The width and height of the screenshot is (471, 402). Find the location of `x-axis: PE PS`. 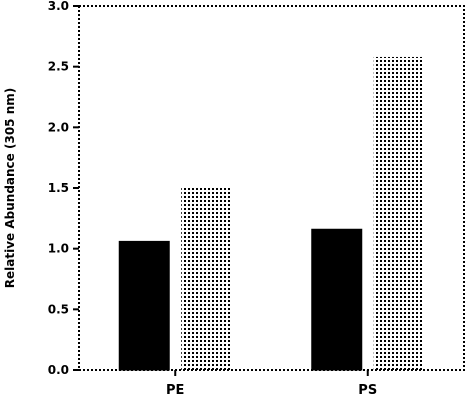

x-axis: PE PS is located at coordinates (271, 384).